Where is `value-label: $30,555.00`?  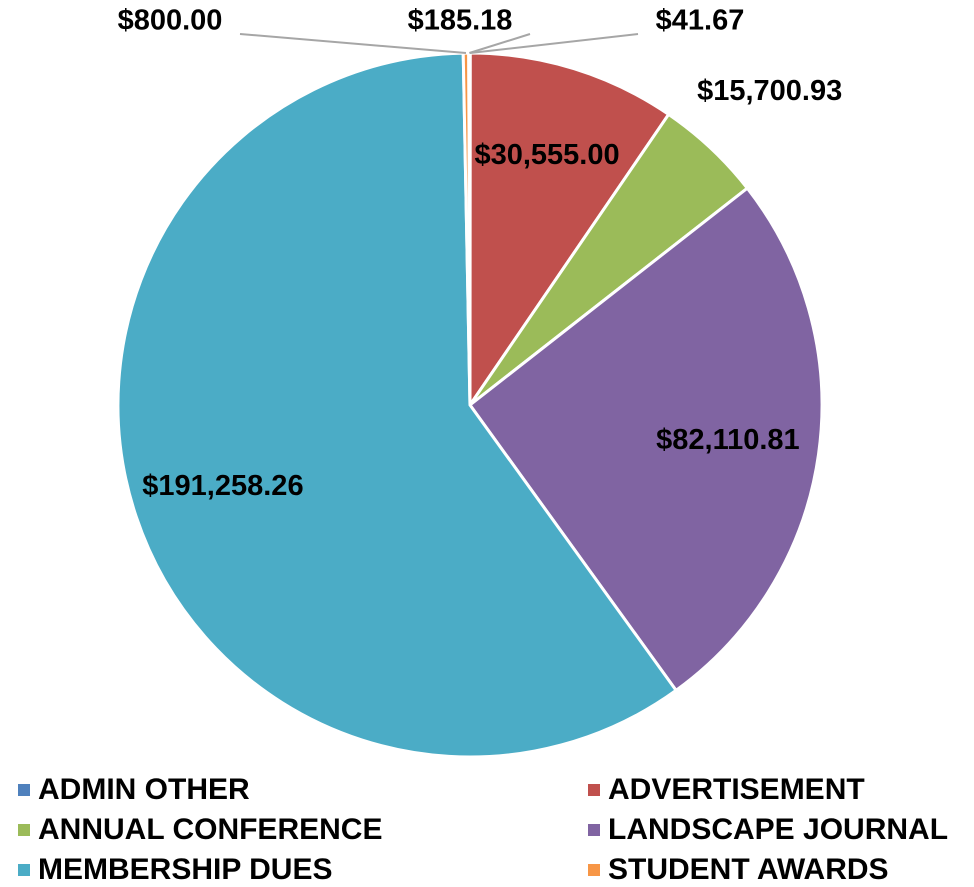
value-label: $30,555.00 is located at coordinates (546, 155).